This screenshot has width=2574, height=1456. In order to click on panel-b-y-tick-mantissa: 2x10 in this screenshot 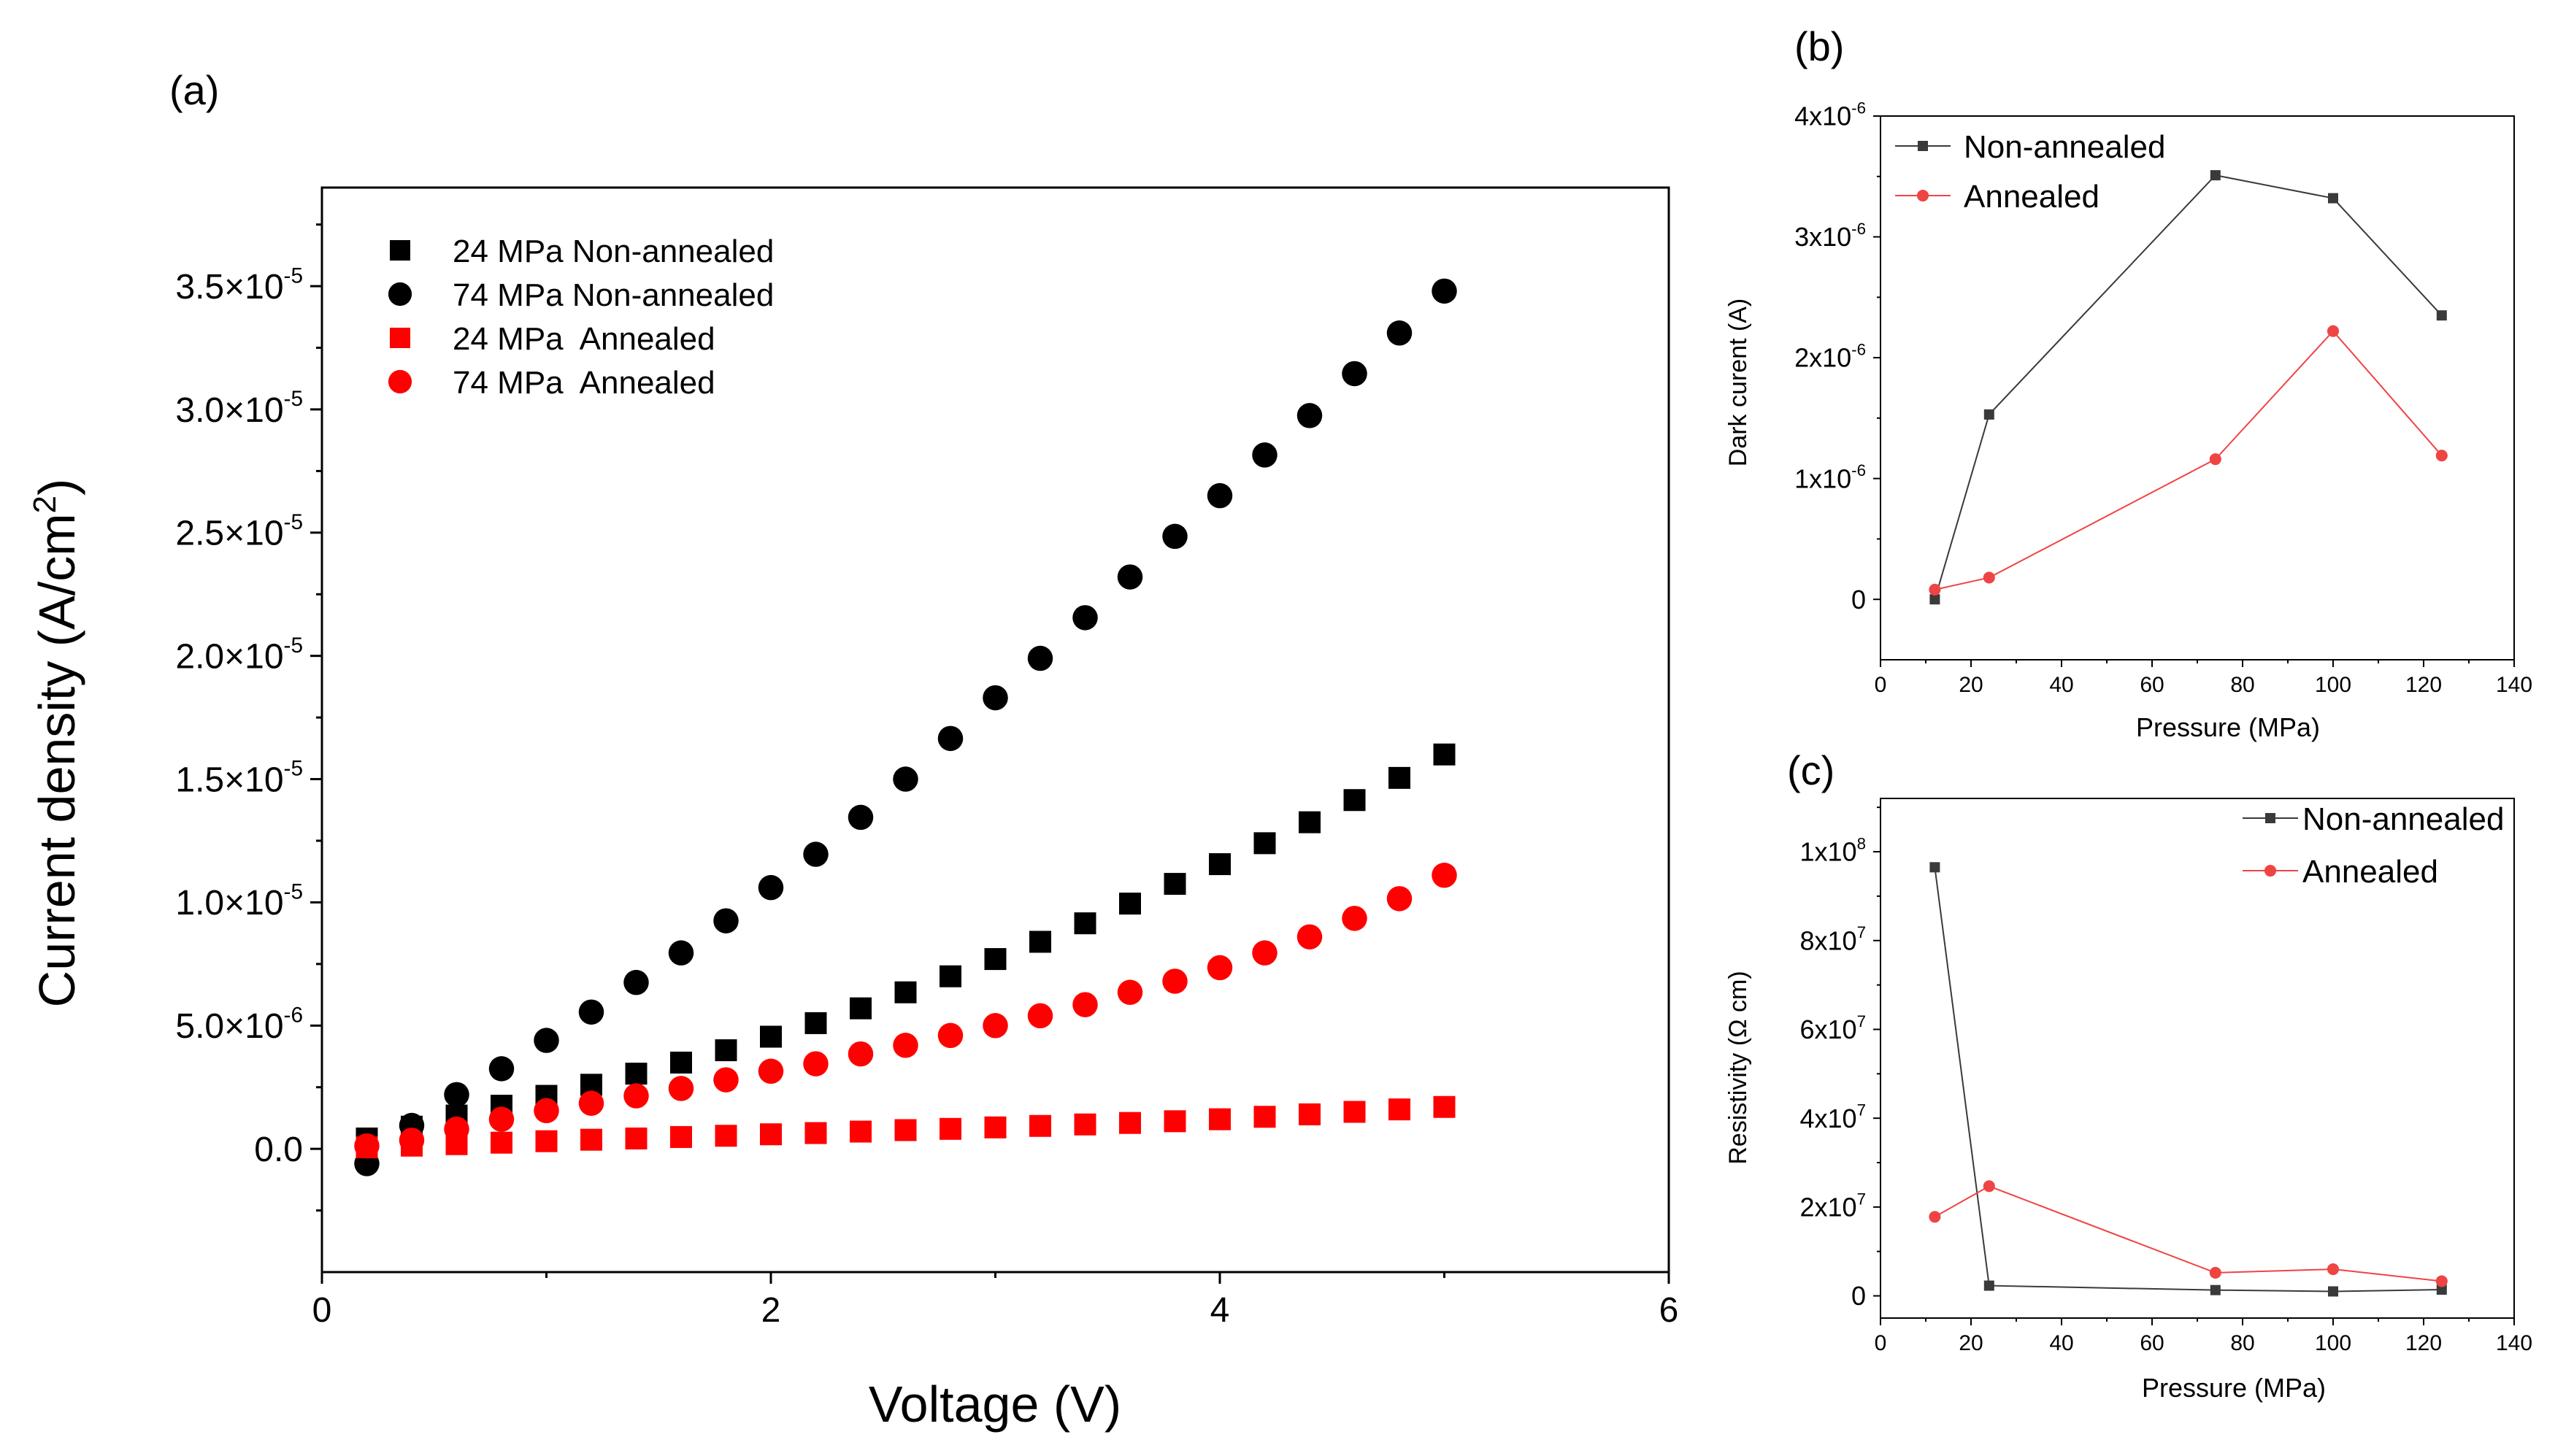, I will do `click(1822, 358)`.